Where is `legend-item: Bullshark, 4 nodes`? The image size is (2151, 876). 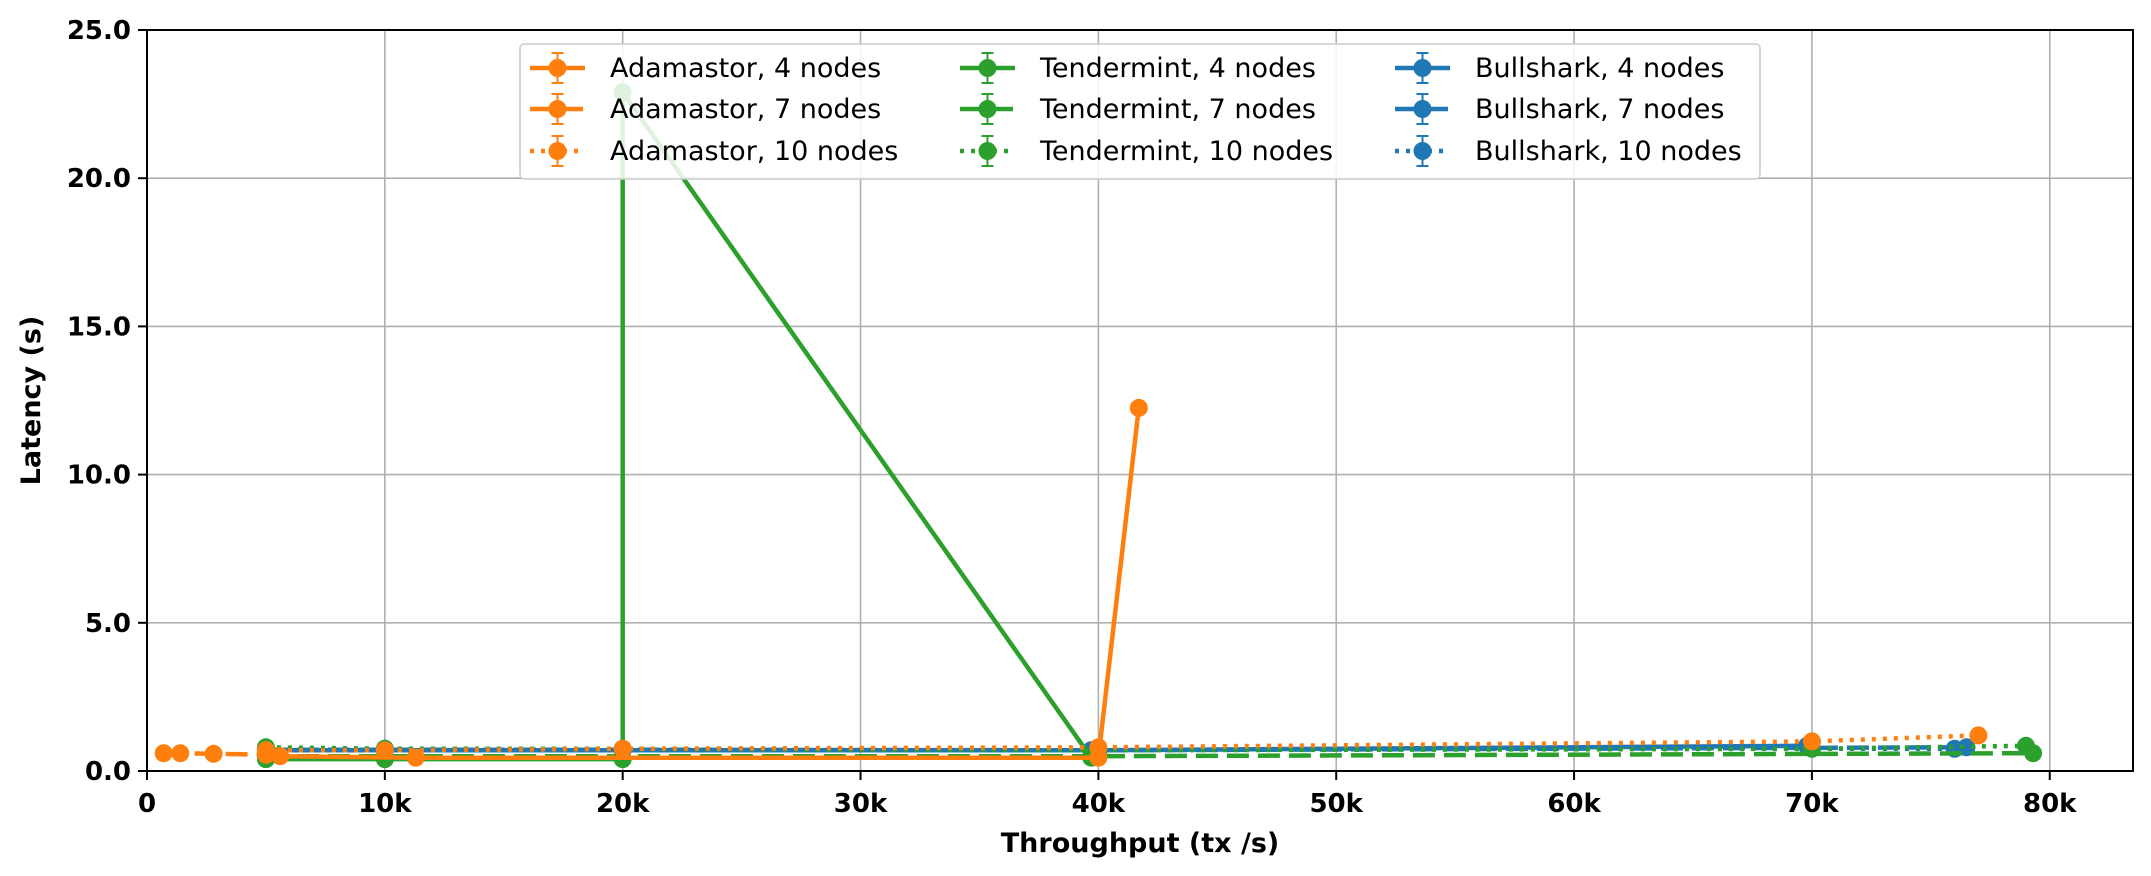 legend-item: Bullshark, 4 nodes is located at coordinates (1559, 68).